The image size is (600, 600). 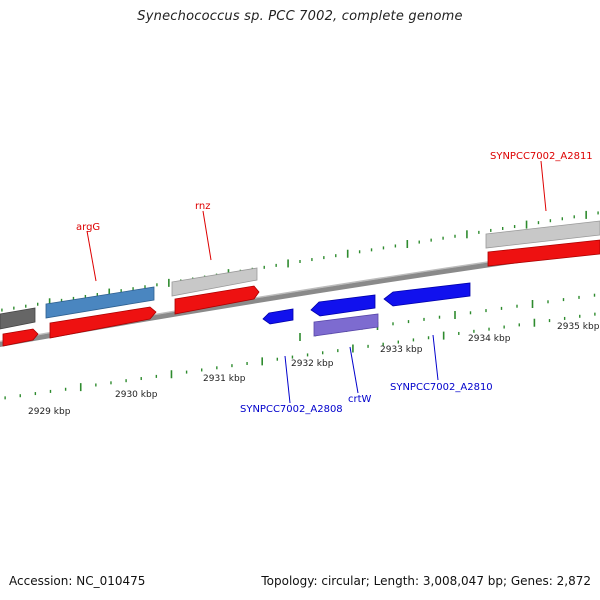 What do you see at coordinates (77, 581) in the screenshot?
I see `accession-label: Accession: NC_010475` at bounding box center [77, 581].